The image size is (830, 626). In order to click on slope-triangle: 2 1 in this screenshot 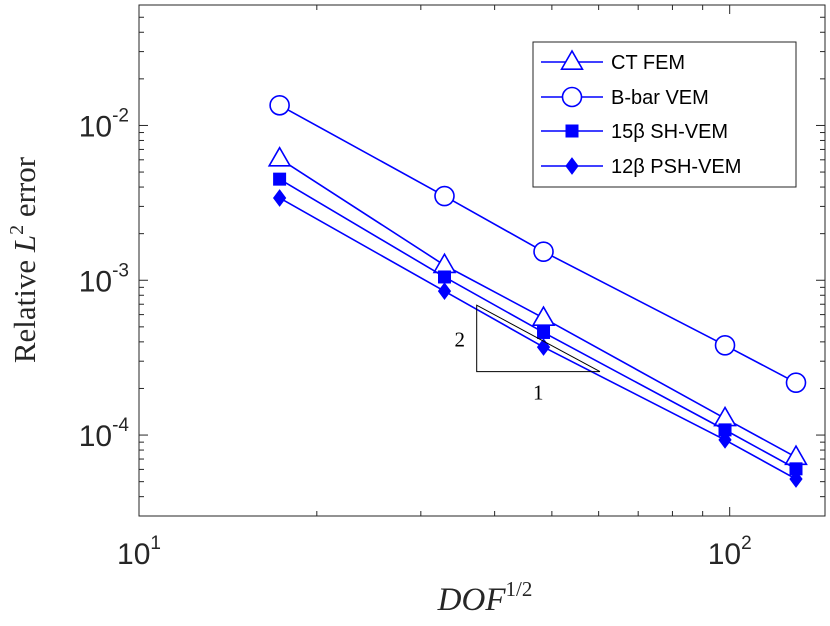, I will do `click(527, 354)`.